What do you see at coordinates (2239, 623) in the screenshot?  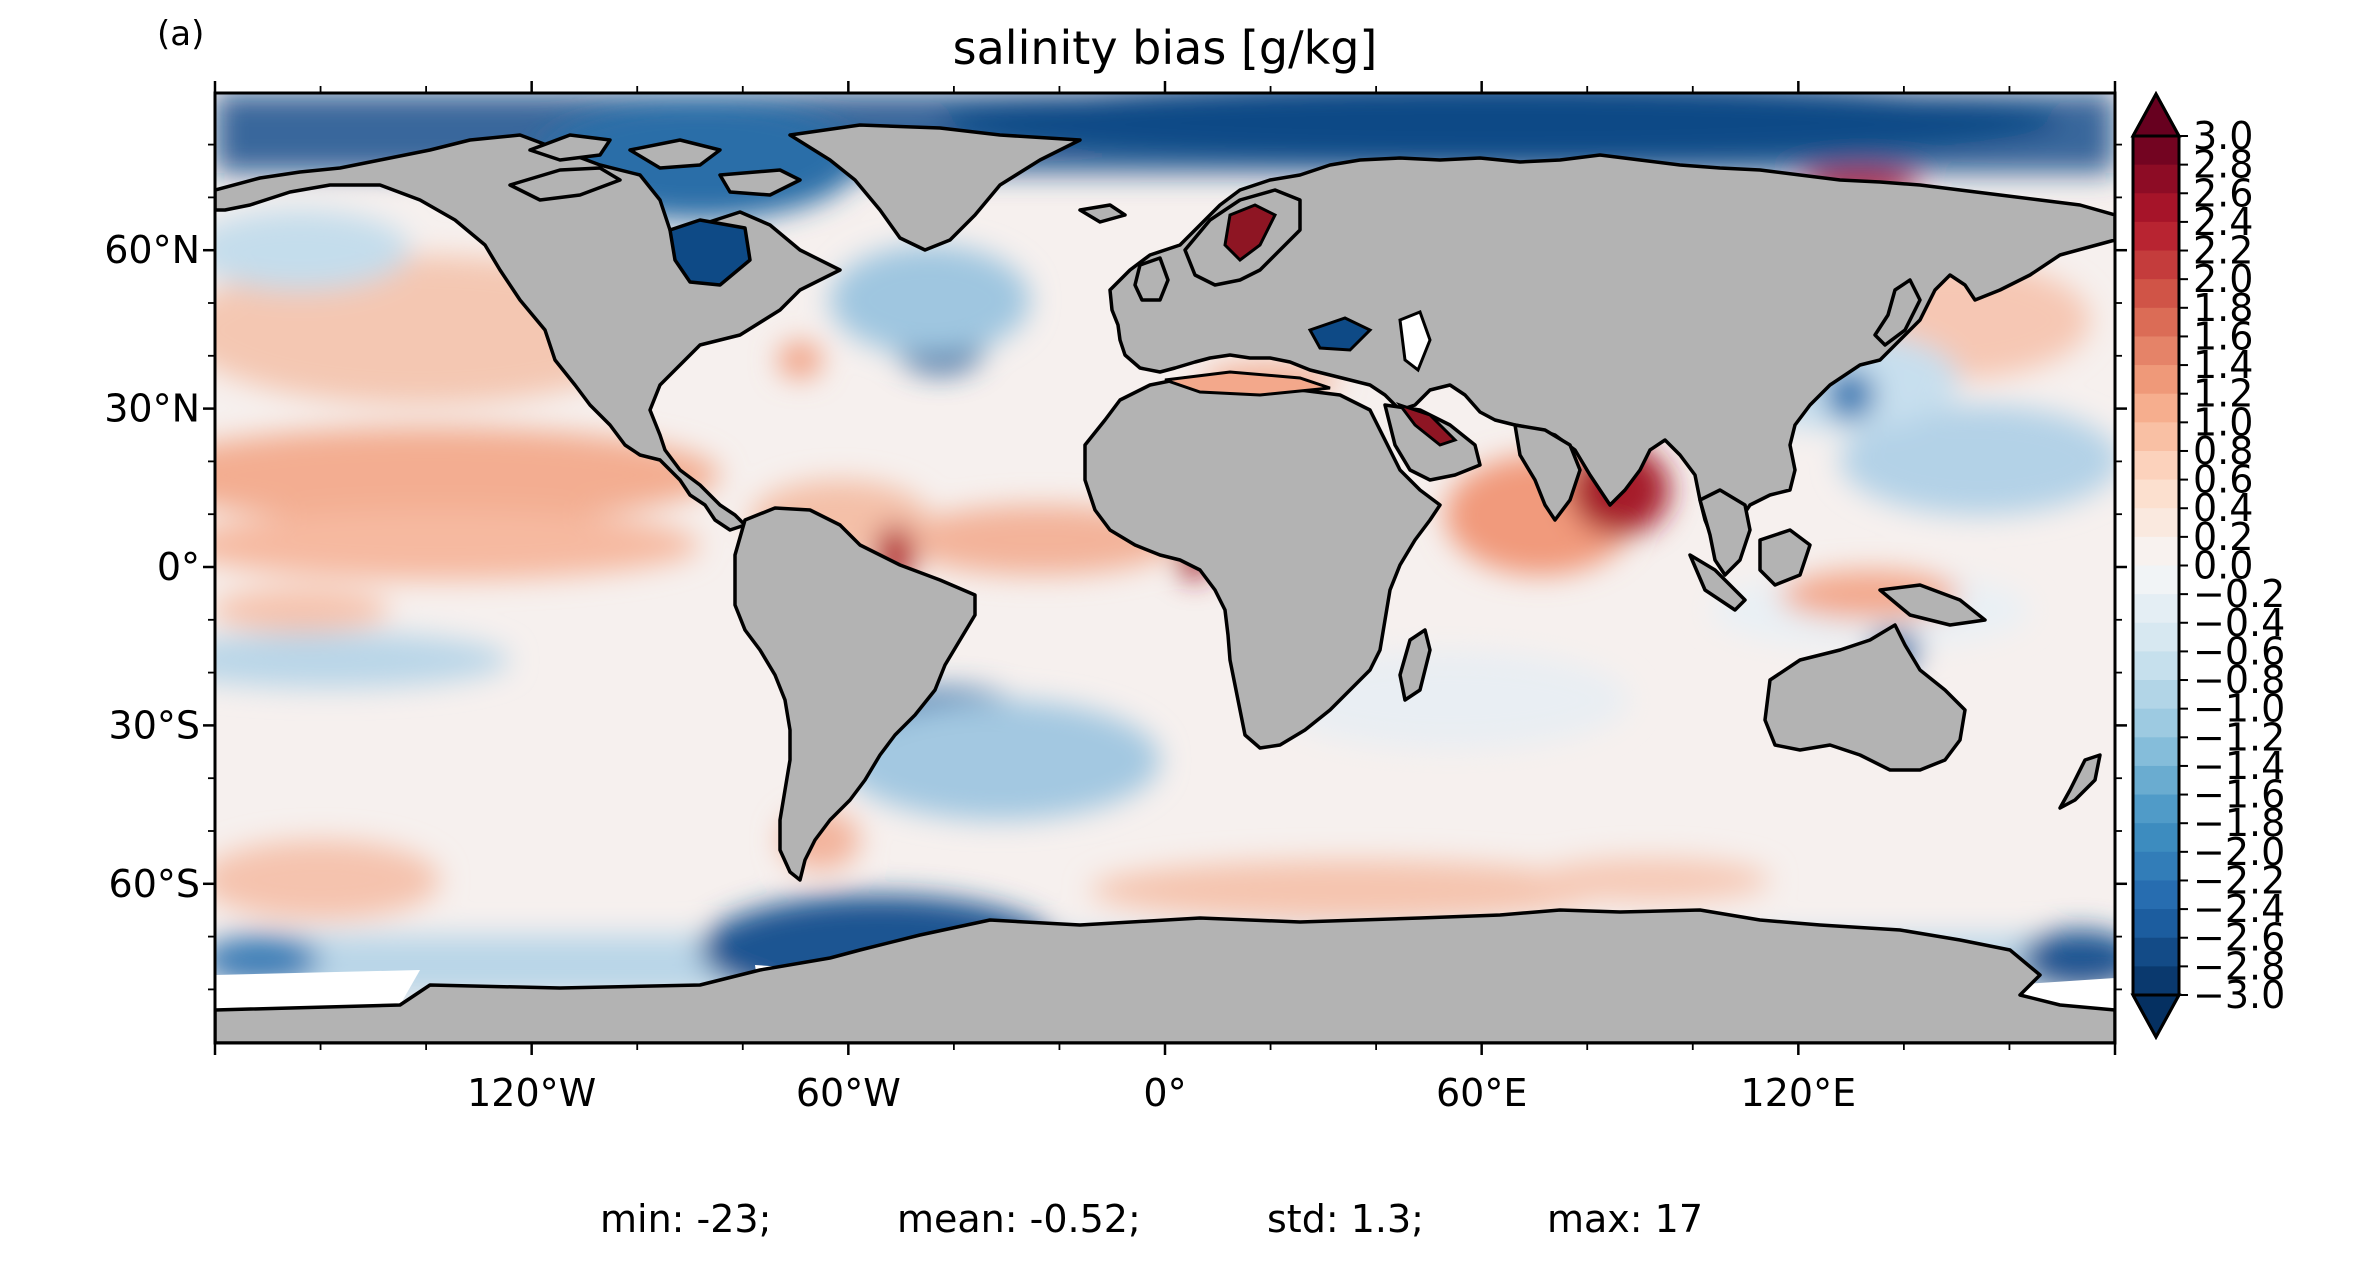 I see `colorbar-label: −0.4` at bounding box center [2239, 623].